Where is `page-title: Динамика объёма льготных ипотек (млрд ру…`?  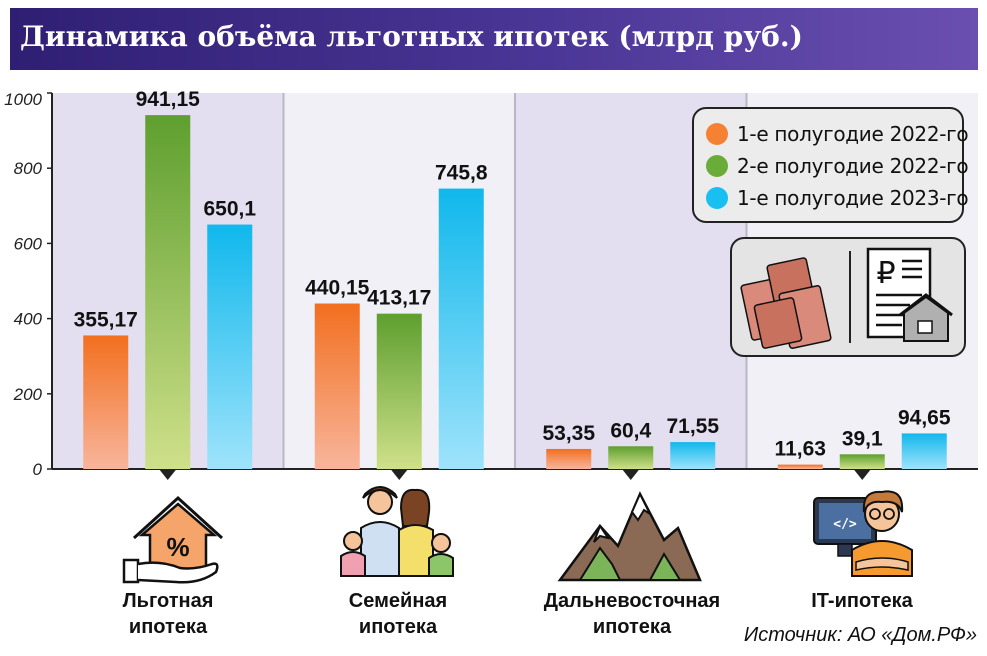
page-title: Динамика объёма льготных ипотек (млрд ру… is located at coordinates (411, 36).